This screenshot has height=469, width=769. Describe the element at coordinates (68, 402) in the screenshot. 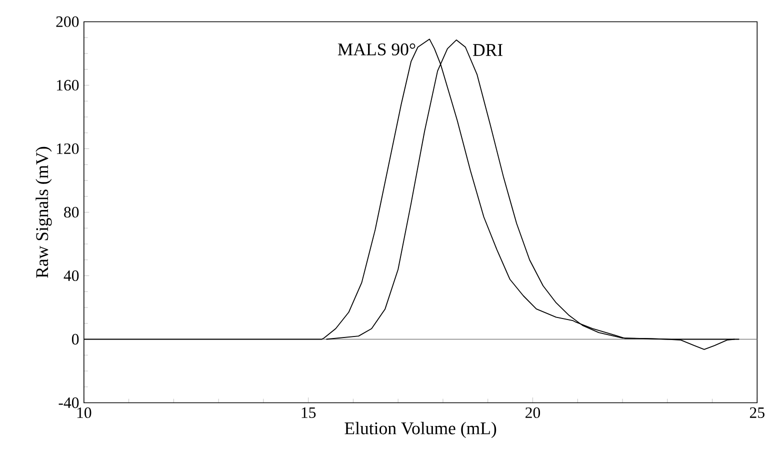

I see `y-tick-label: -40` at that location.